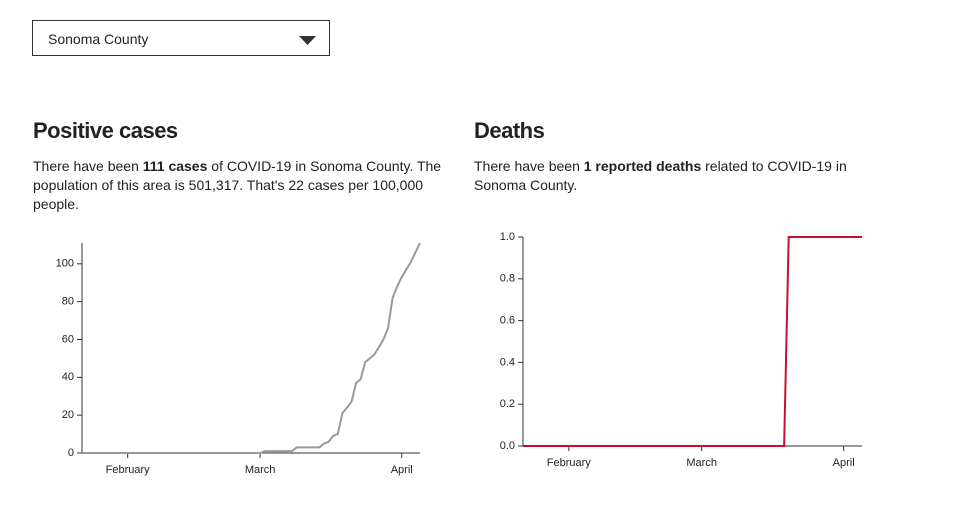 The image size is (958, 519). Describe the element at coordinates (509, 130) in the screenshot. I see `deaths-title: Deaths` at that location.